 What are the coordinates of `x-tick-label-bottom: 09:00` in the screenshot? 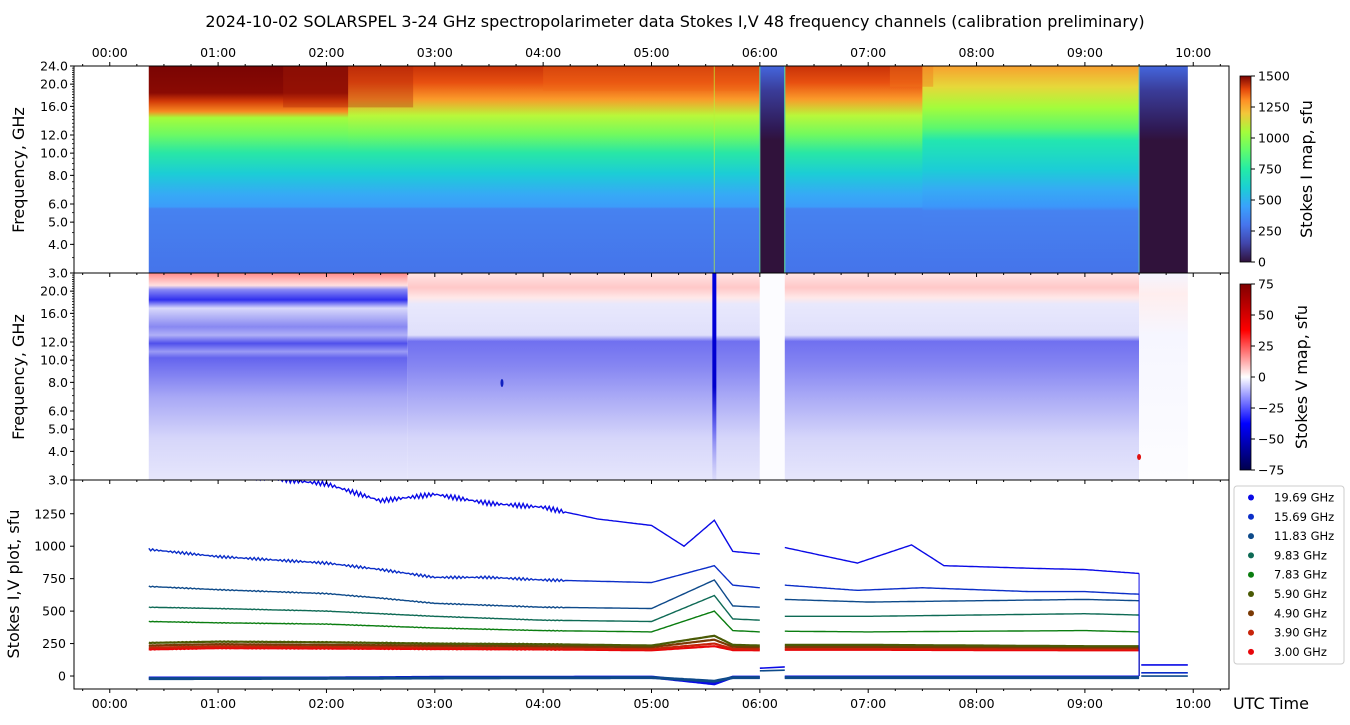 It's located at (1085, 703).